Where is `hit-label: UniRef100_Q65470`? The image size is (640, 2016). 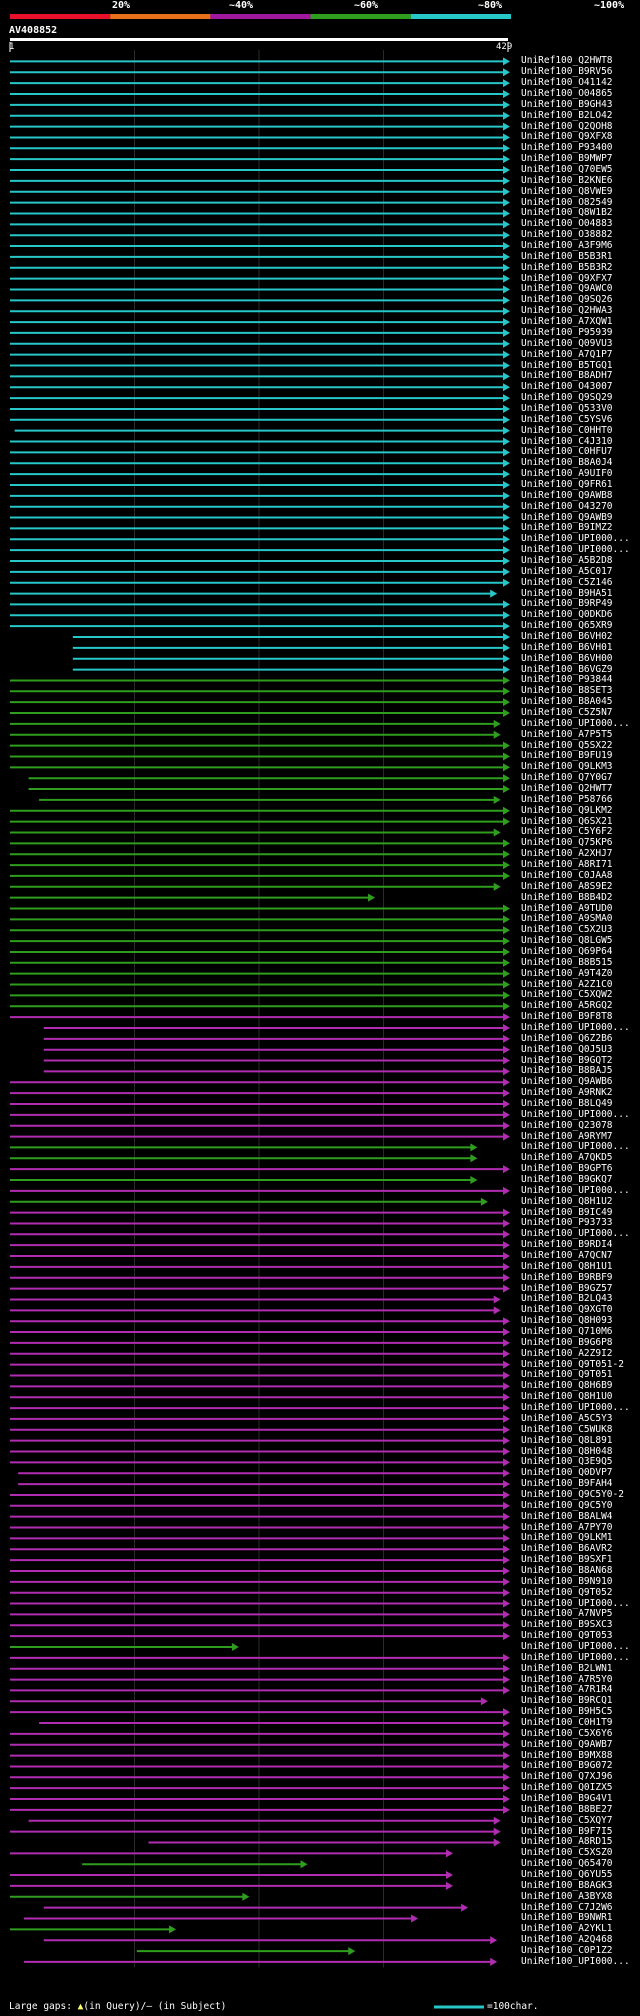
hit-label: UniRef100_Q65470 is located at coordinates (567, 1864).